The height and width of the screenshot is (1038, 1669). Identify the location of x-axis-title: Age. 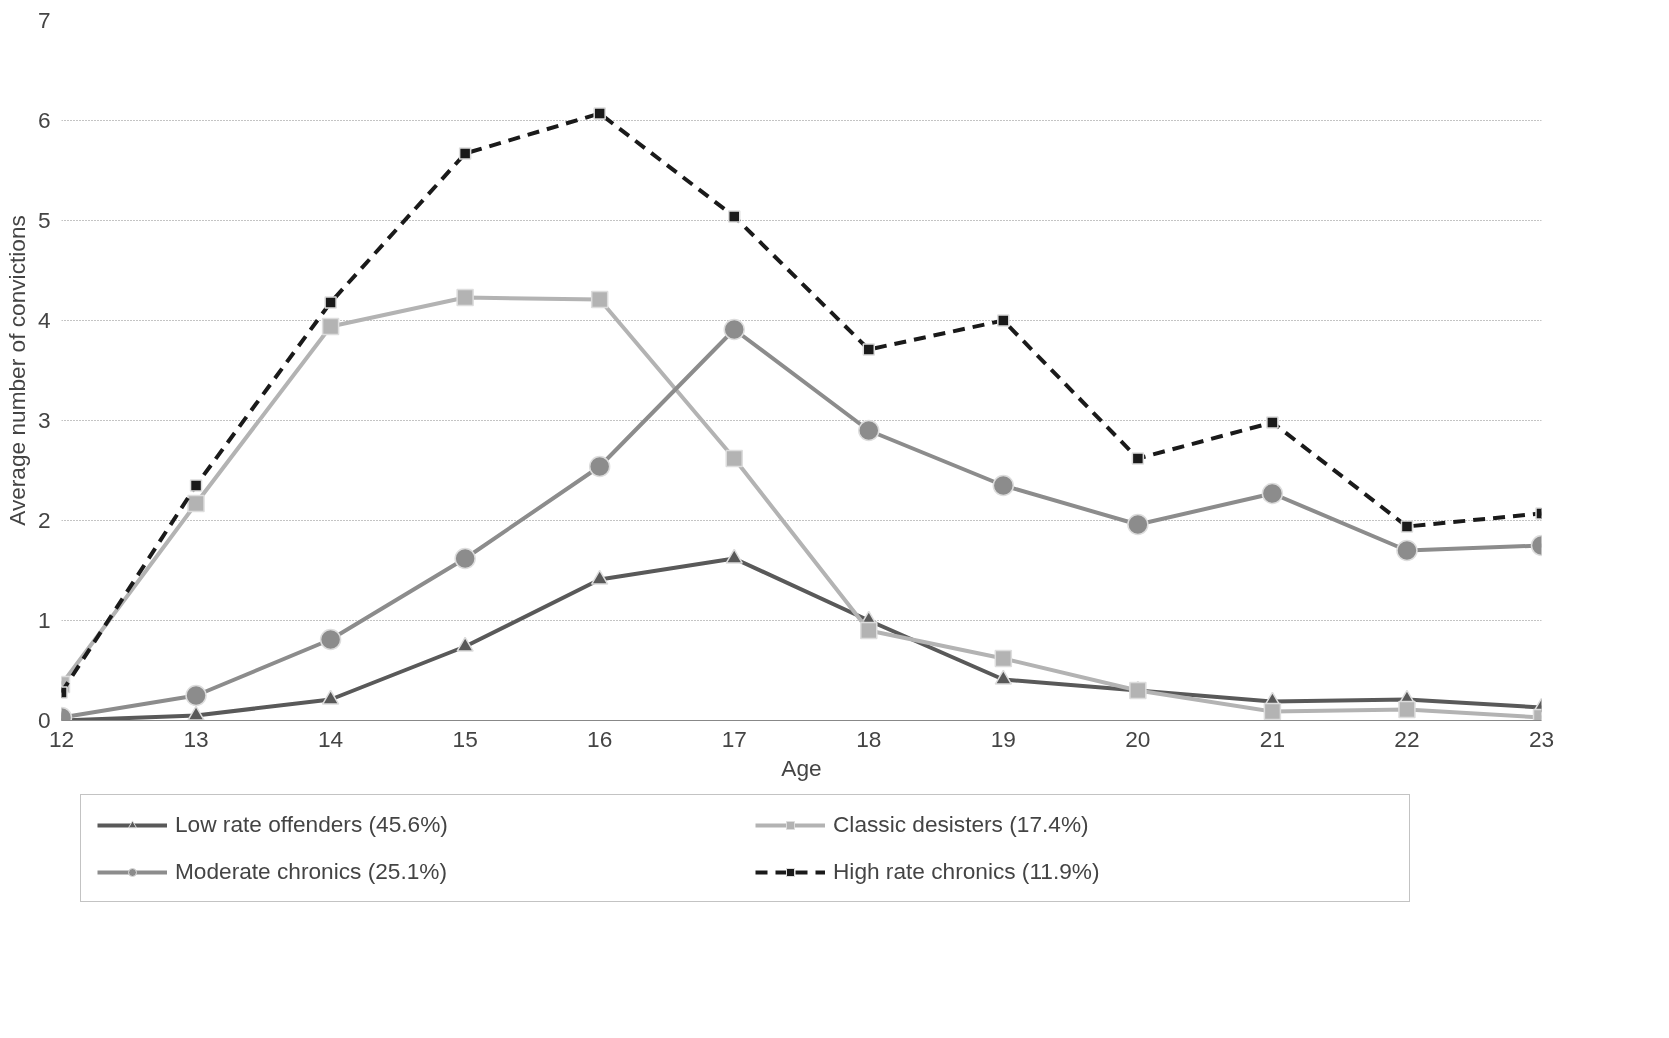
(801, 767).